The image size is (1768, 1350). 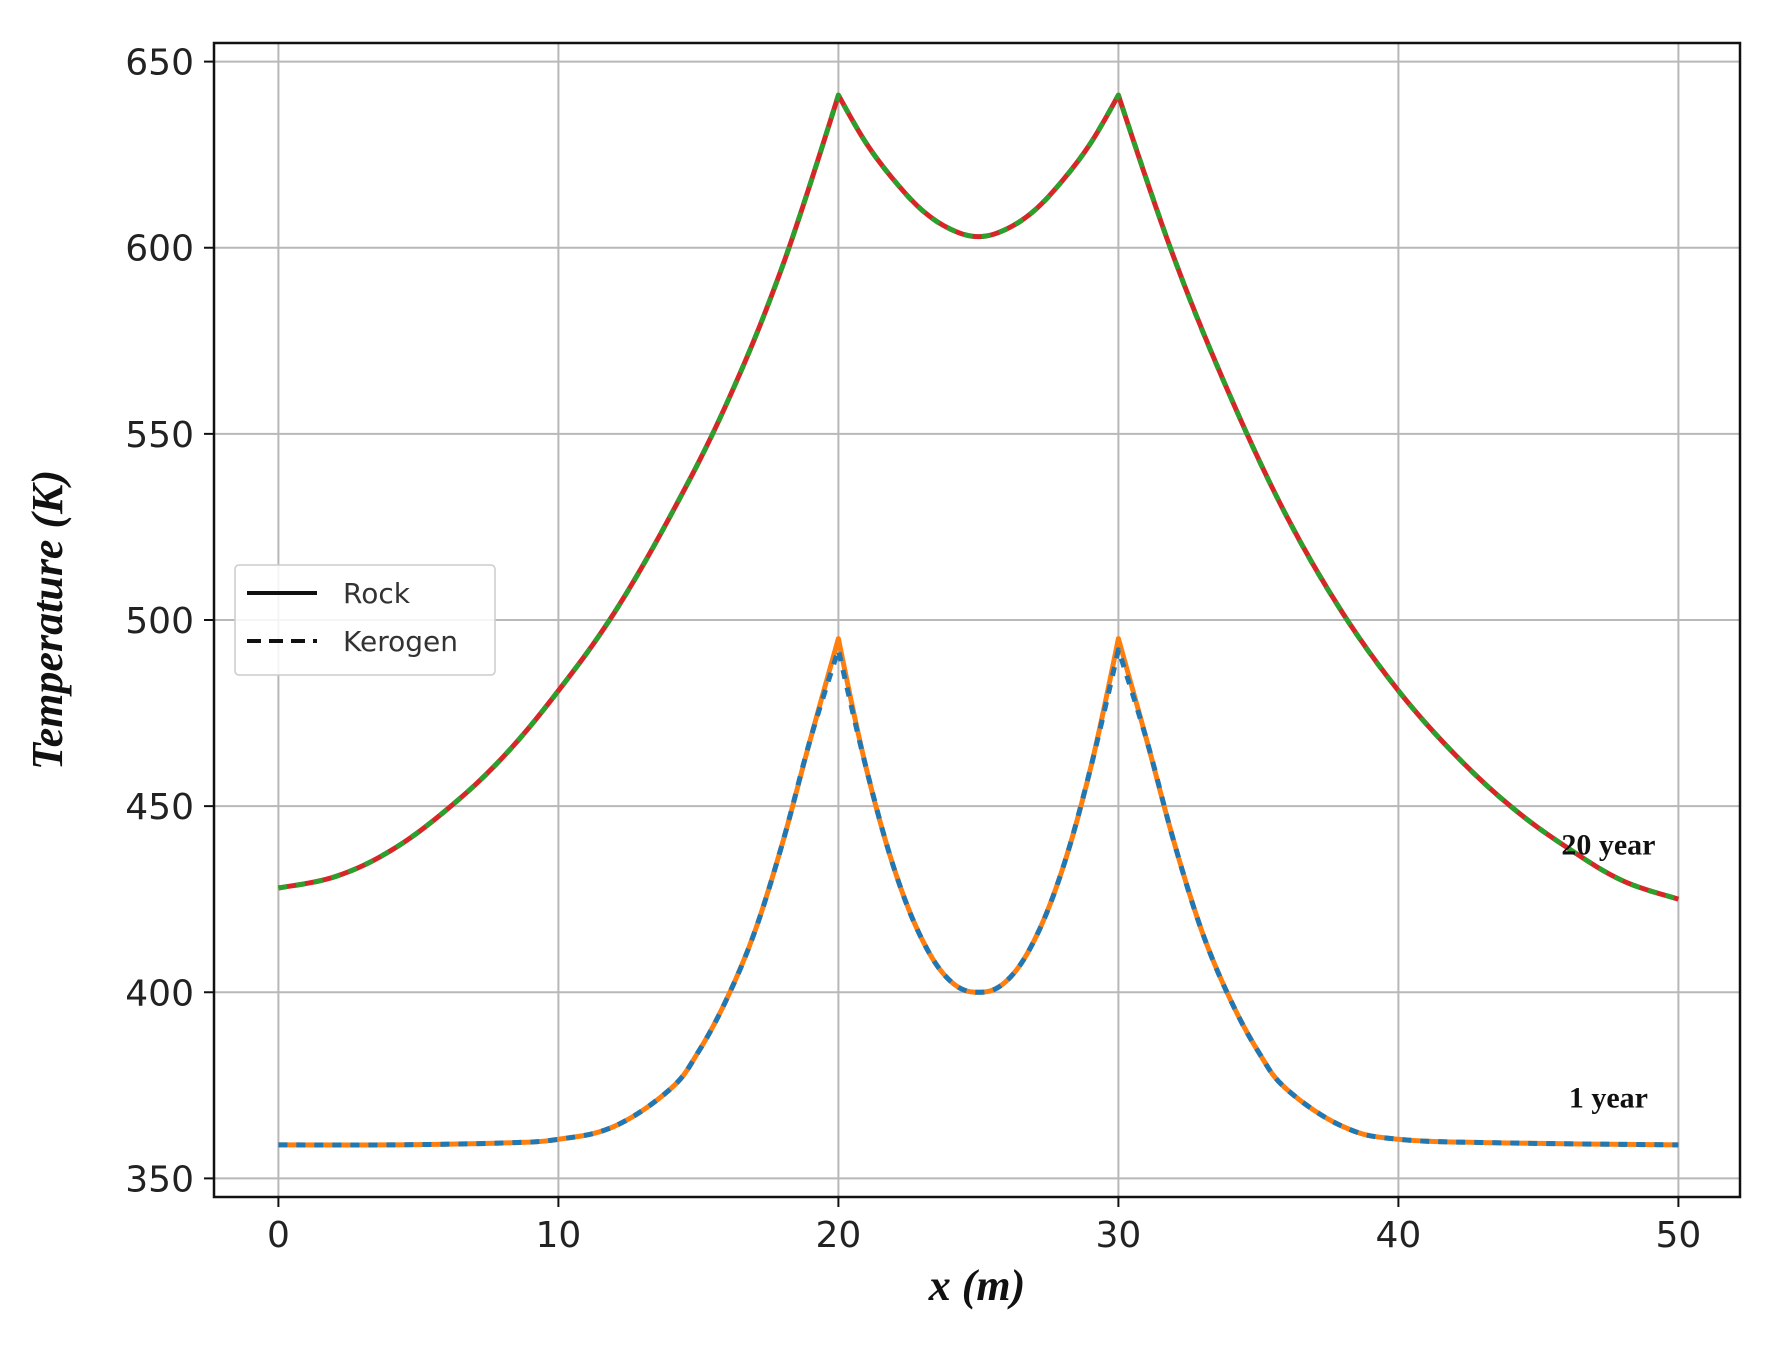 I want to click on x-tick-label: 30, so click(x=1118, y=1235).